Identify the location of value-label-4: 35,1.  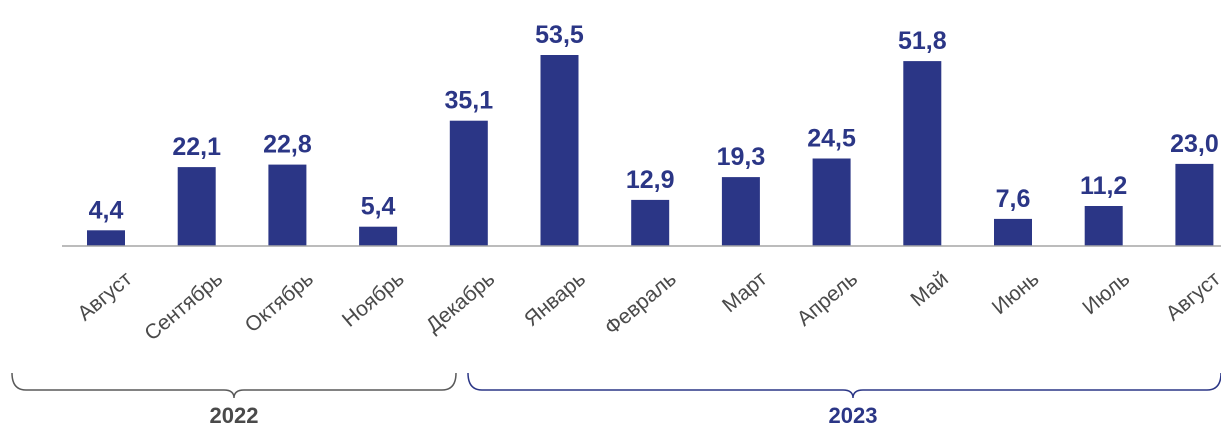
(468, 101).